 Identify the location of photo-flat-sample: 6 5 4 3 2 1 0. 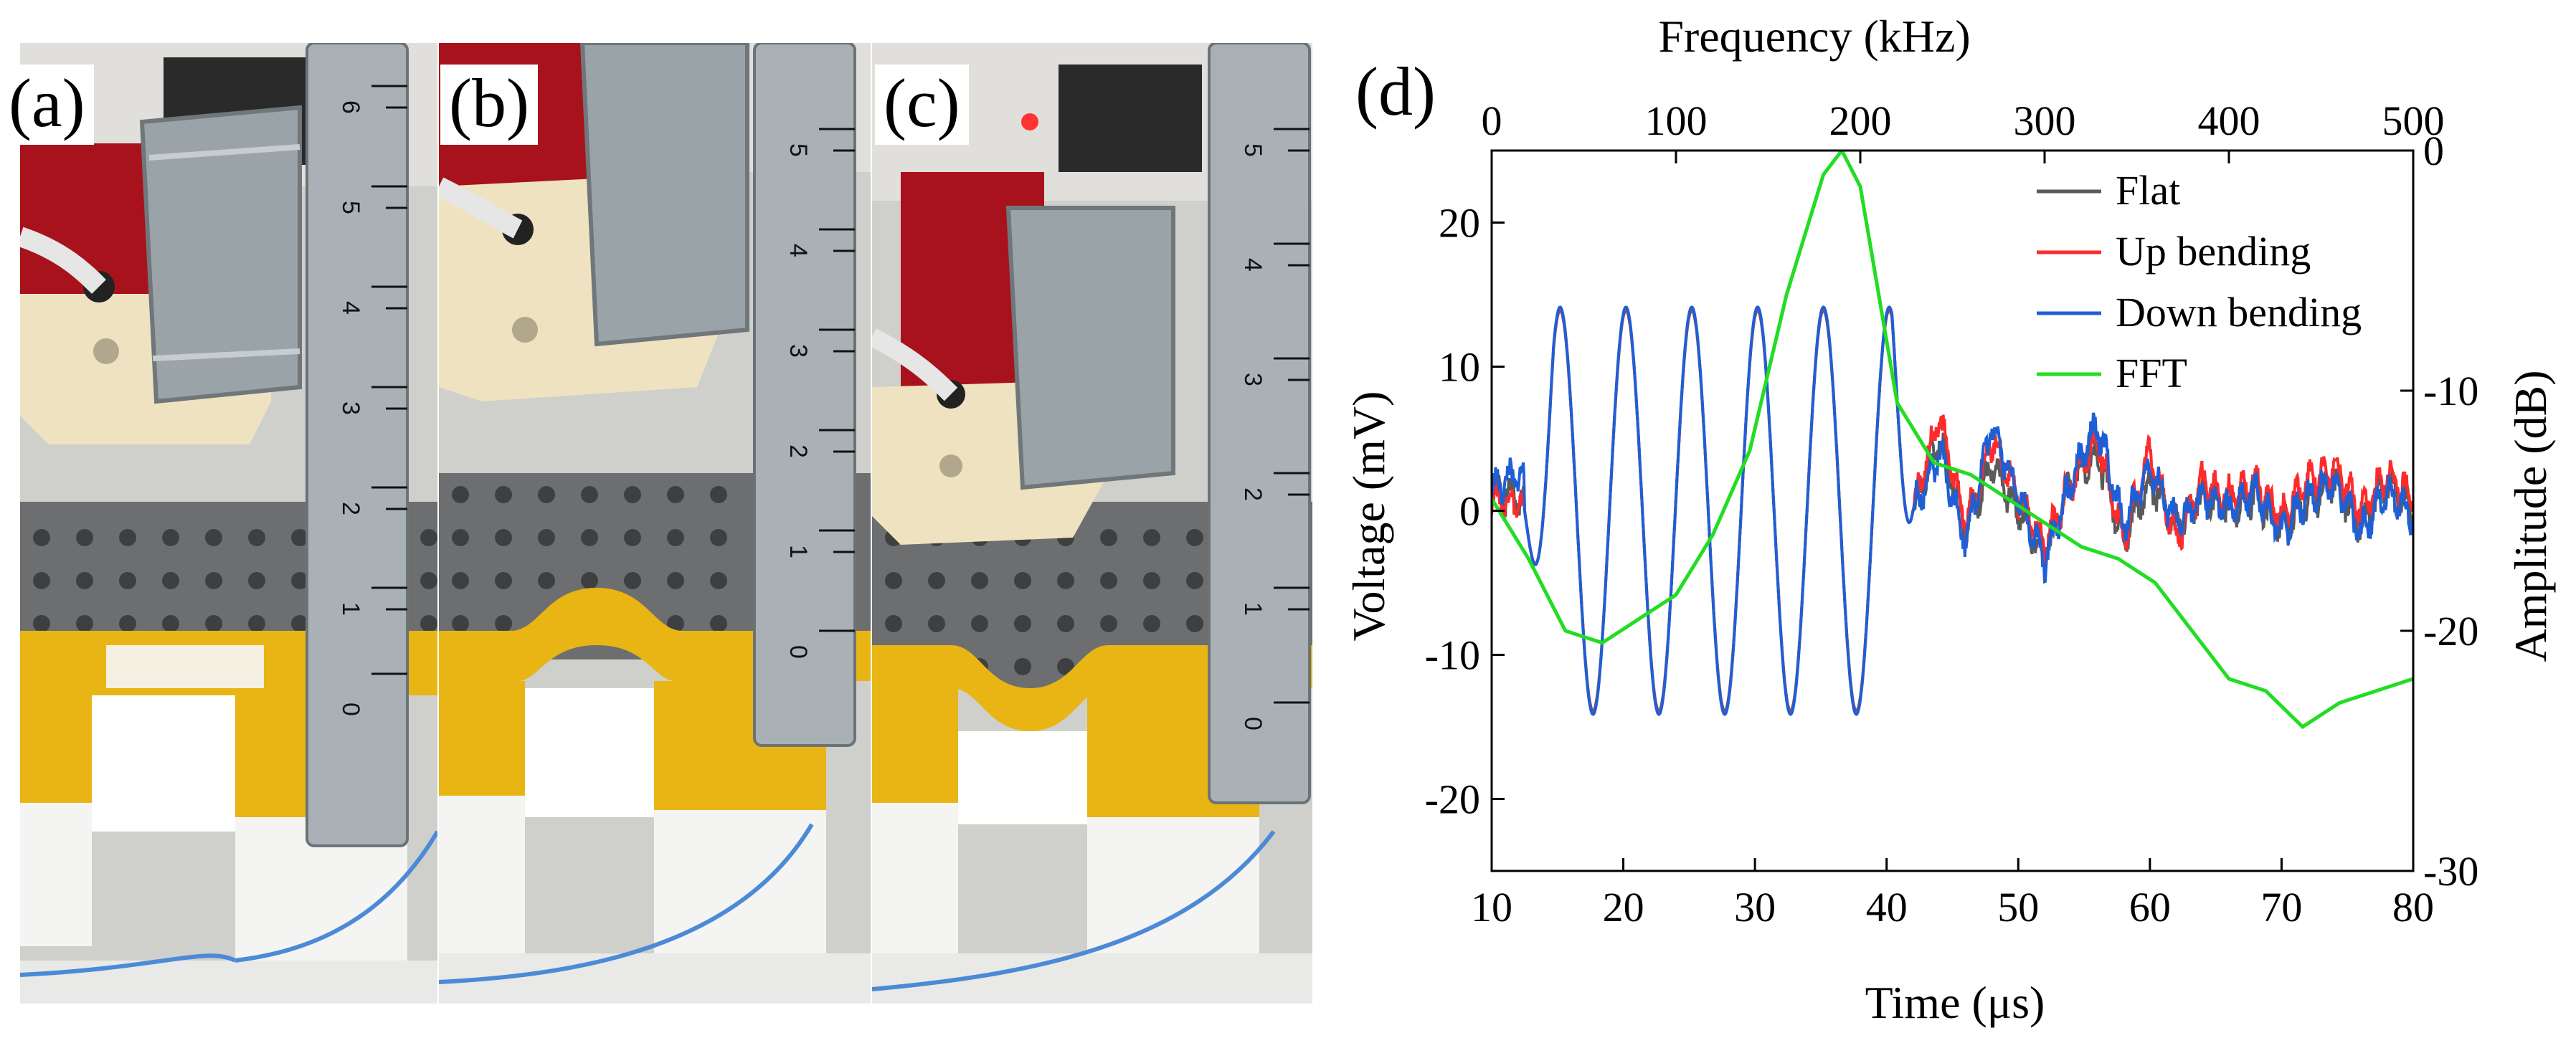
(228, 523).